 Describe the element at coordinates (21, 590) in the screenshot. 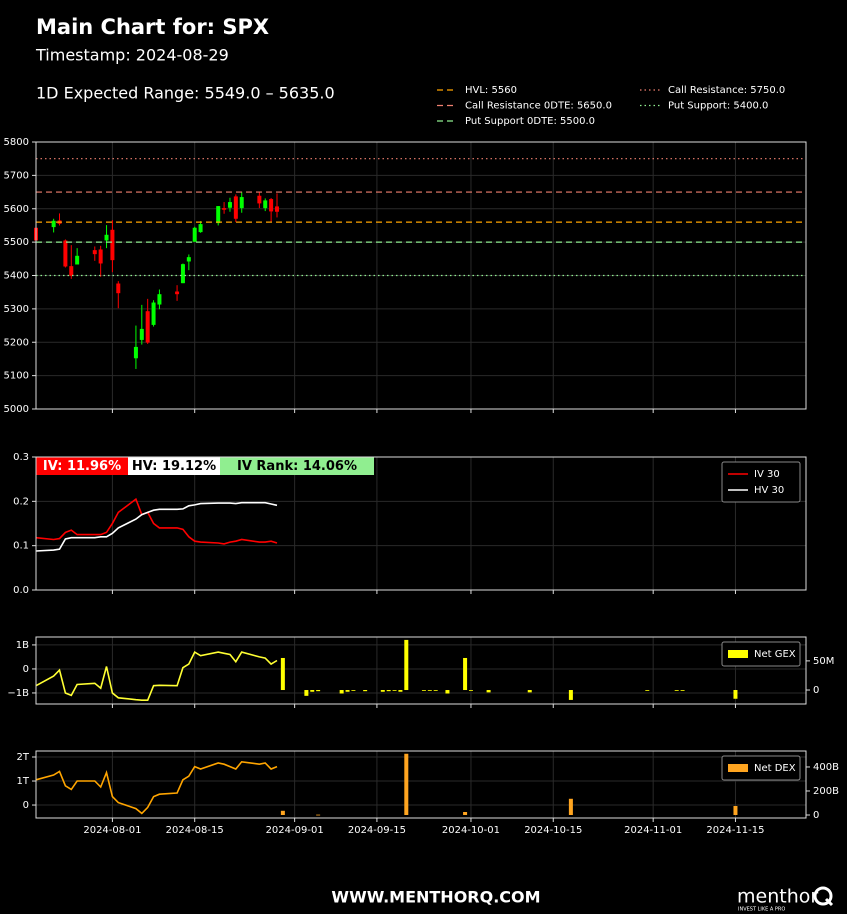

I see `y-tick-label: 0.0` at that location.